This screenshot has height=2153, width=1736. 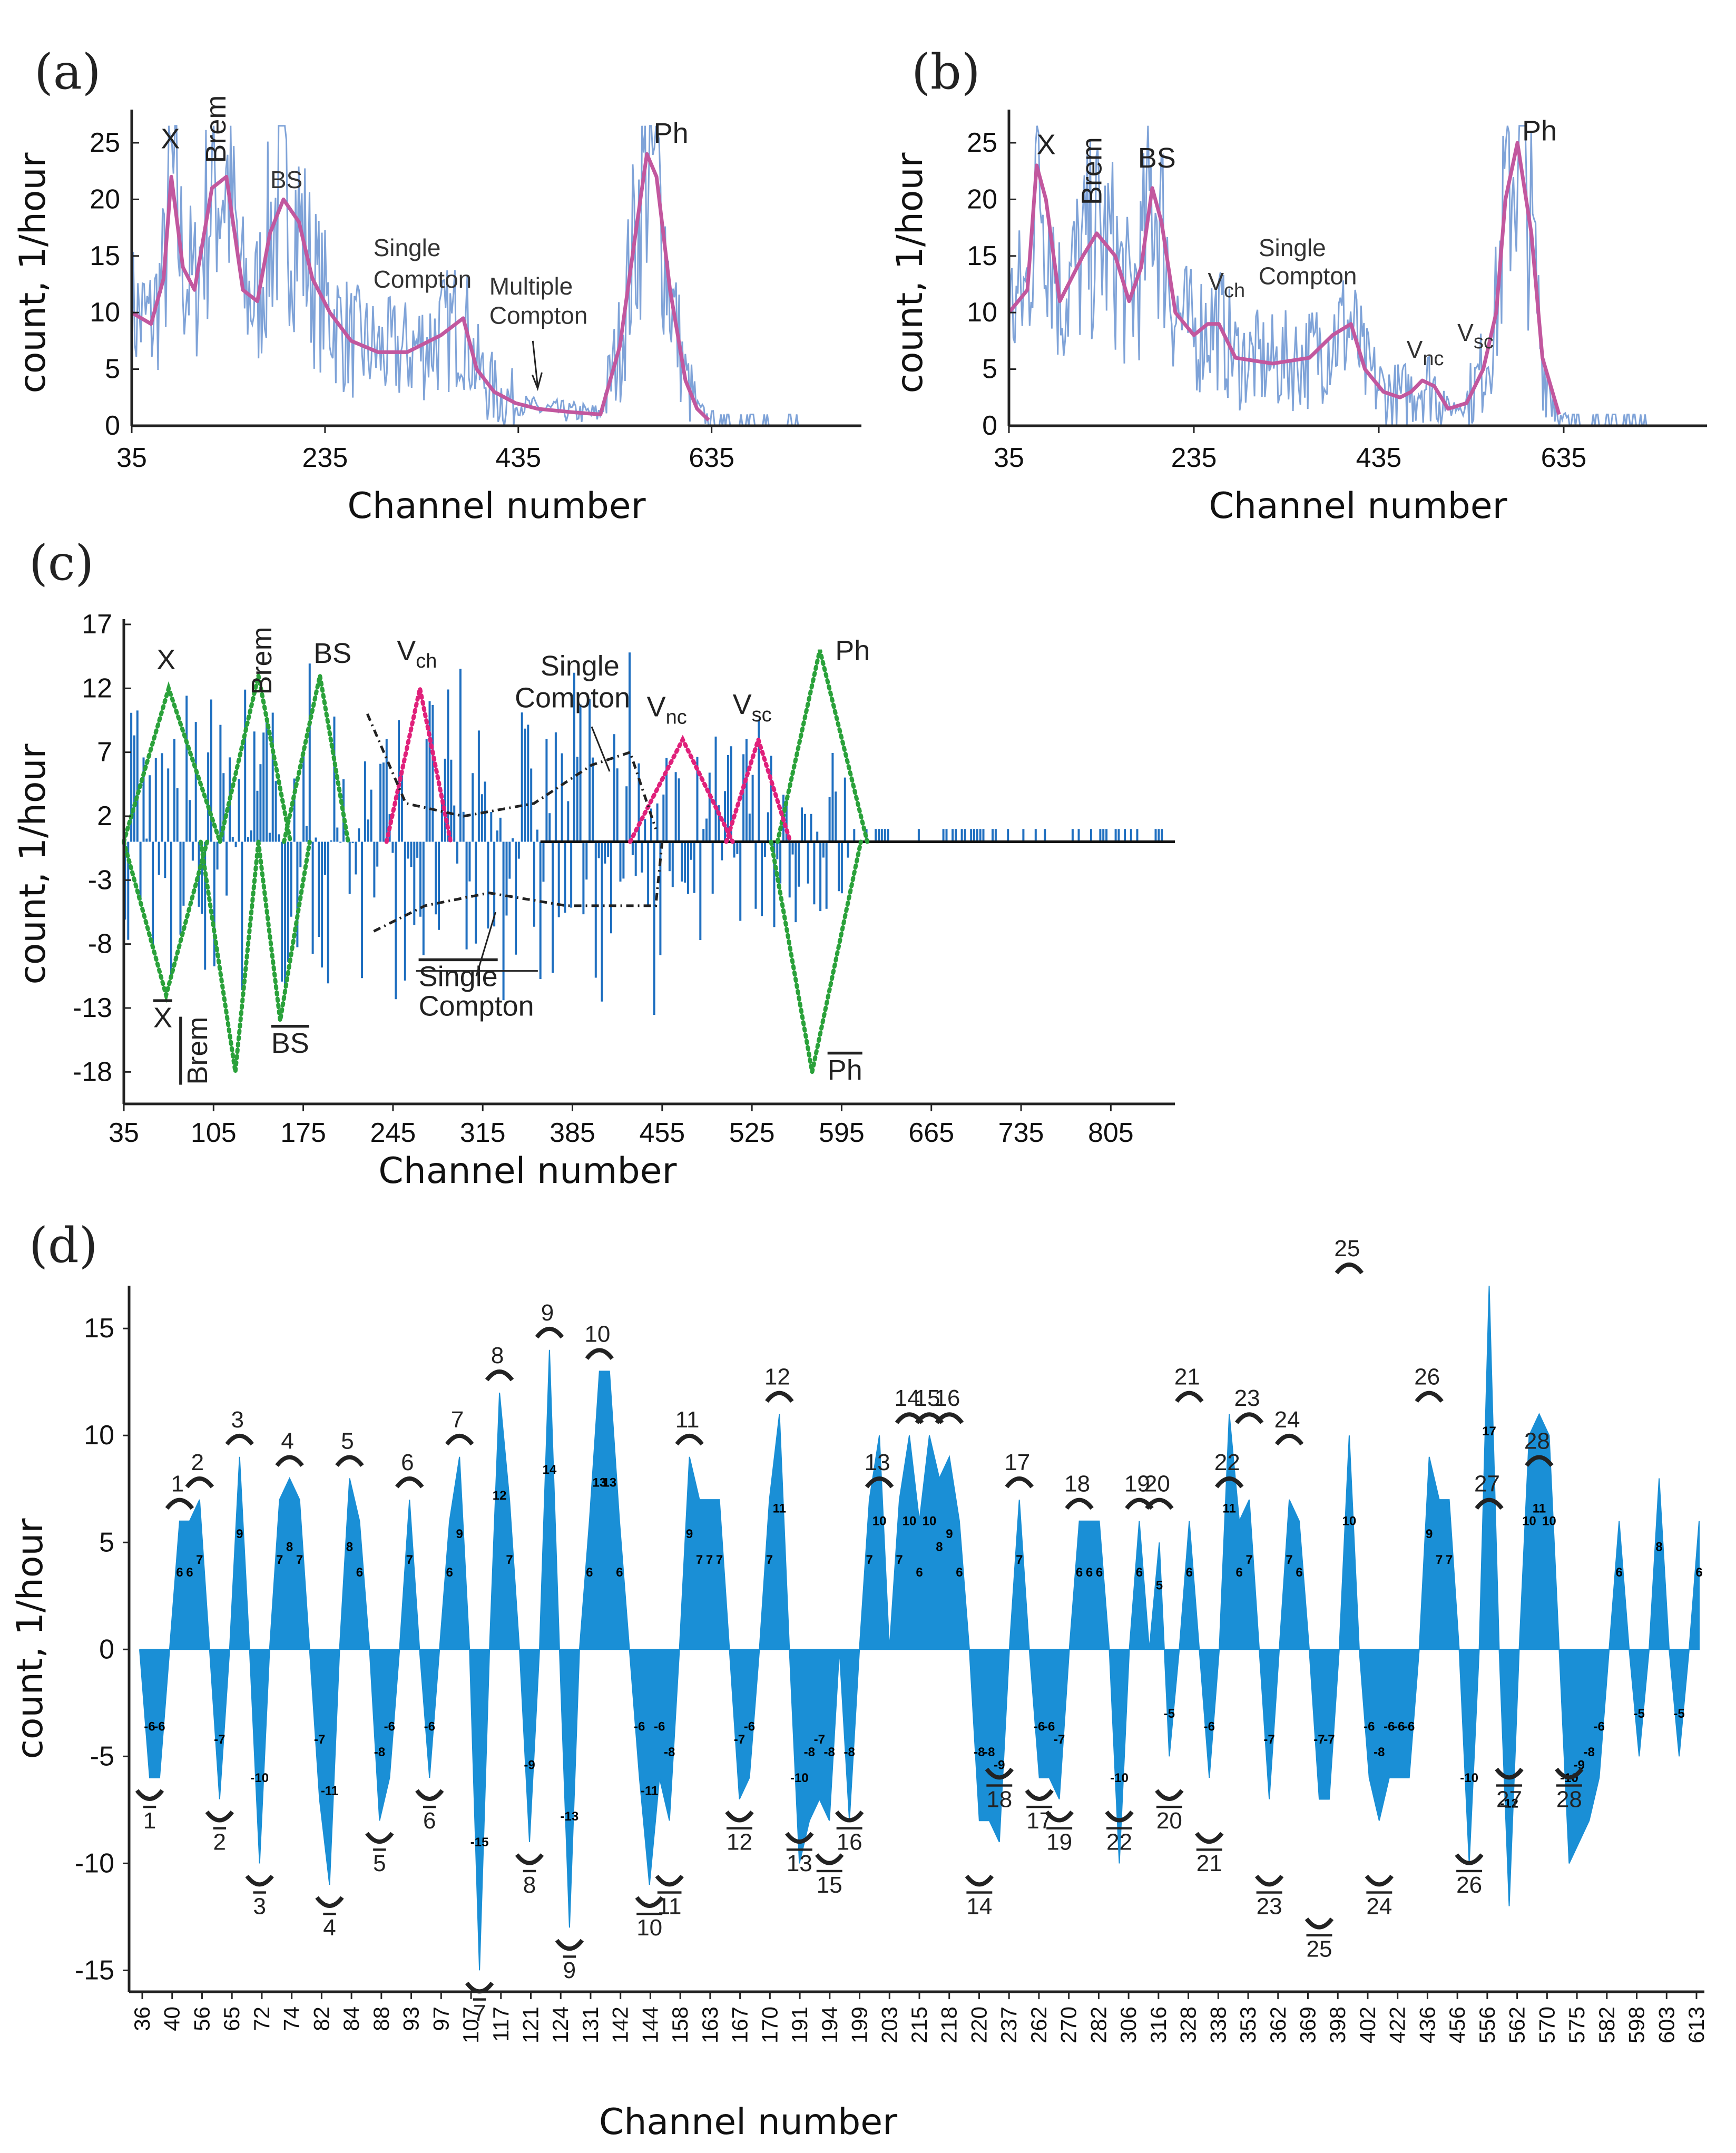 What do you see at coordinates (569, 1970) in the screenshot?
I see `valley-label: 9` at bounding box center [569, 1970].